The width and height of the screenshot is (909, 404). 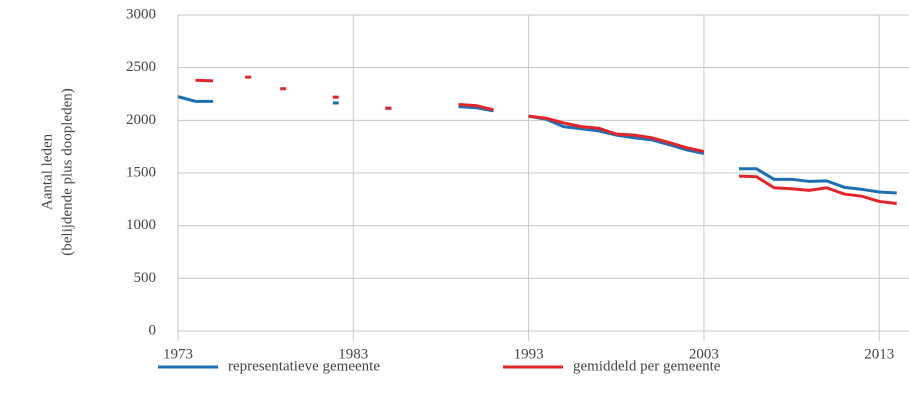 I want to click on y-tick-label: 2000, so click(x=141, y=120).